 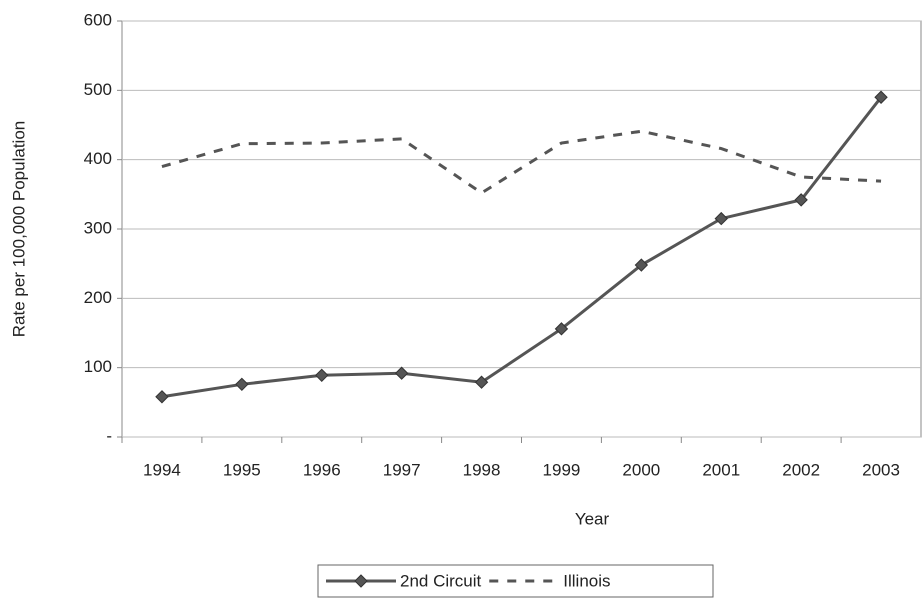 I want to click on y-tick-label: 100, so click(x=98, y=366).